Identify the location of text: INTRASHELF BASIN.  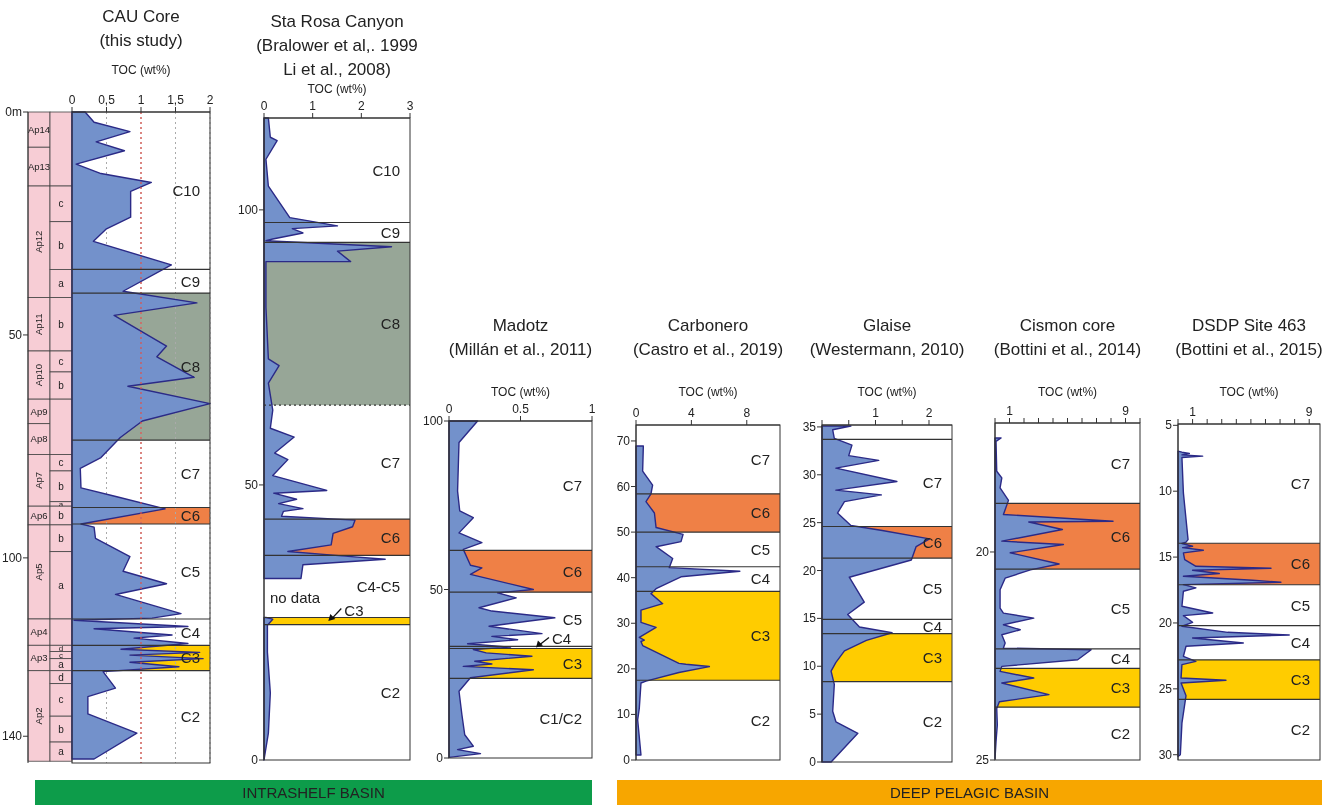
(313, 792).